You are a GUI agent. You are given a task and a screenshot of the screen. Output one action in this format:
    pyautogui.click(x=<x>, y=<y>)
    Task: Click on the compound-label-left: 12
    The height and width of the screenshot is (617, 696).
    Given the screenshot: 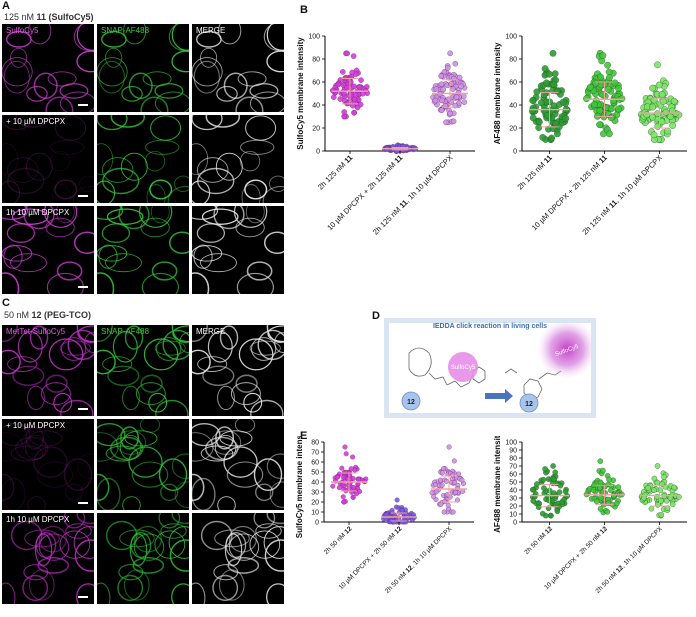 What is the action you would take?
    pyautogui.click(x=411, y=402)
    